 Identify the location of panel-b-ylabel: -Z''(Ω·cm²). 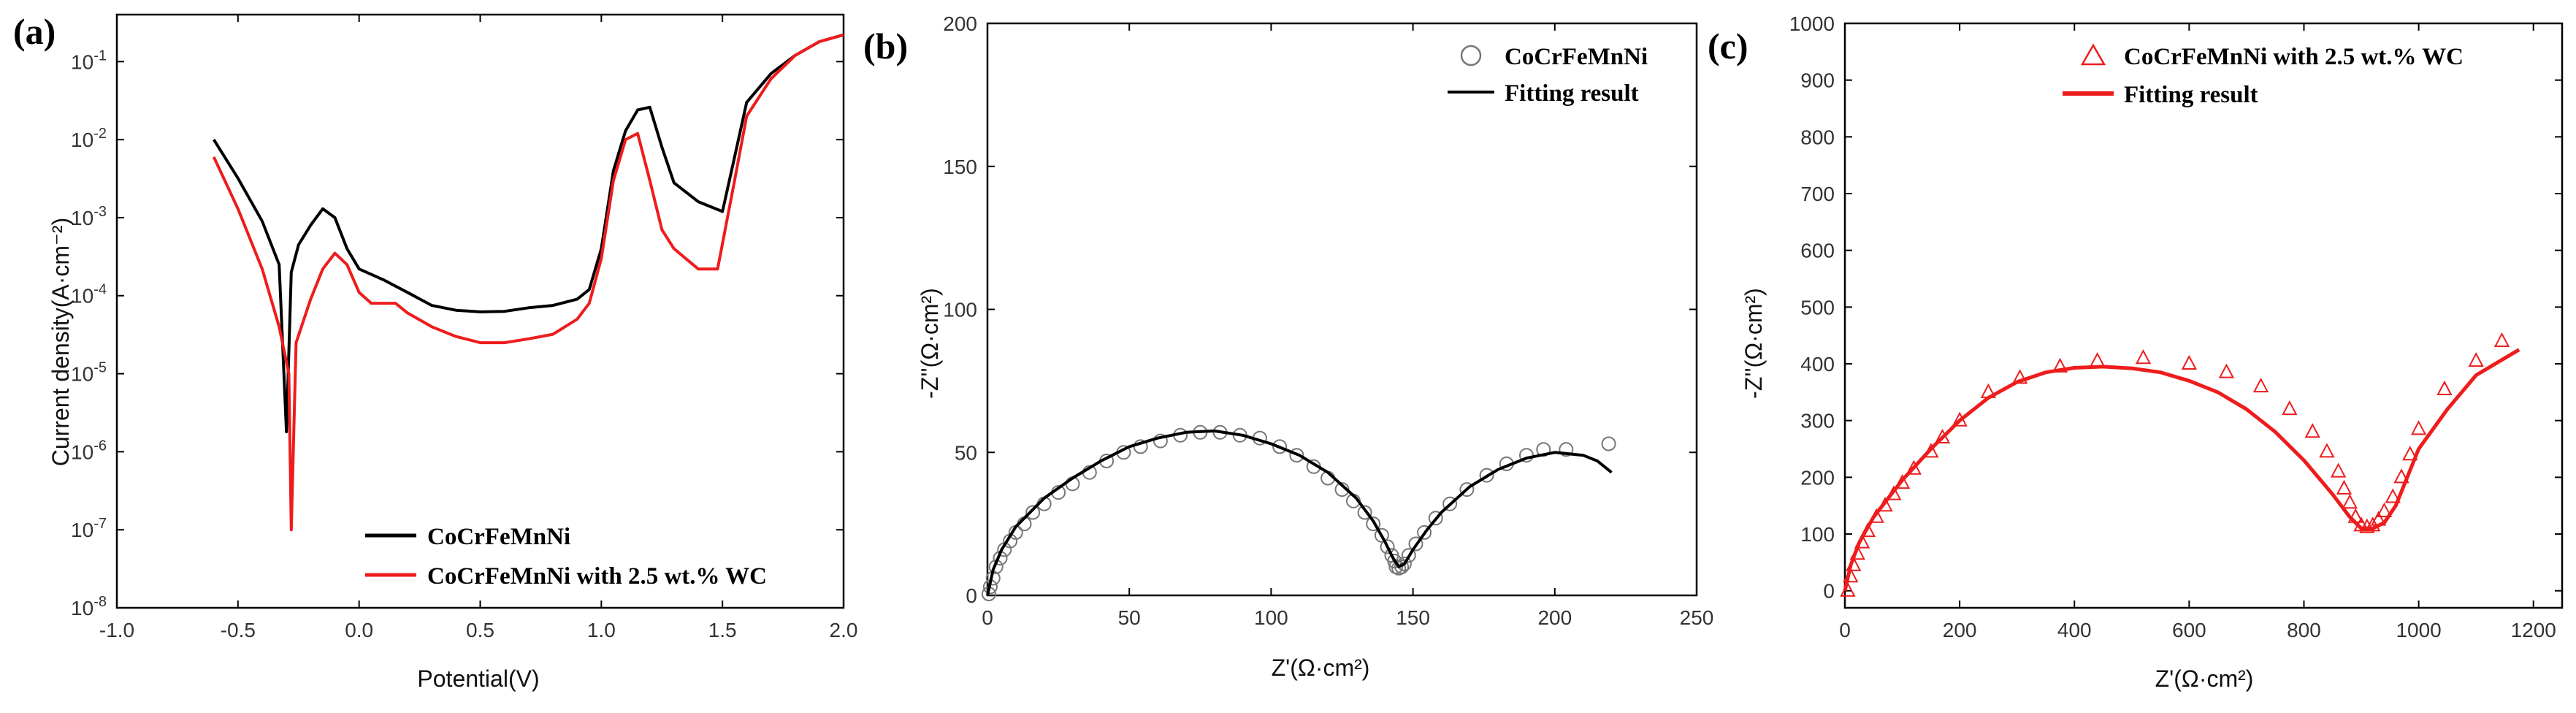
(930, 343).